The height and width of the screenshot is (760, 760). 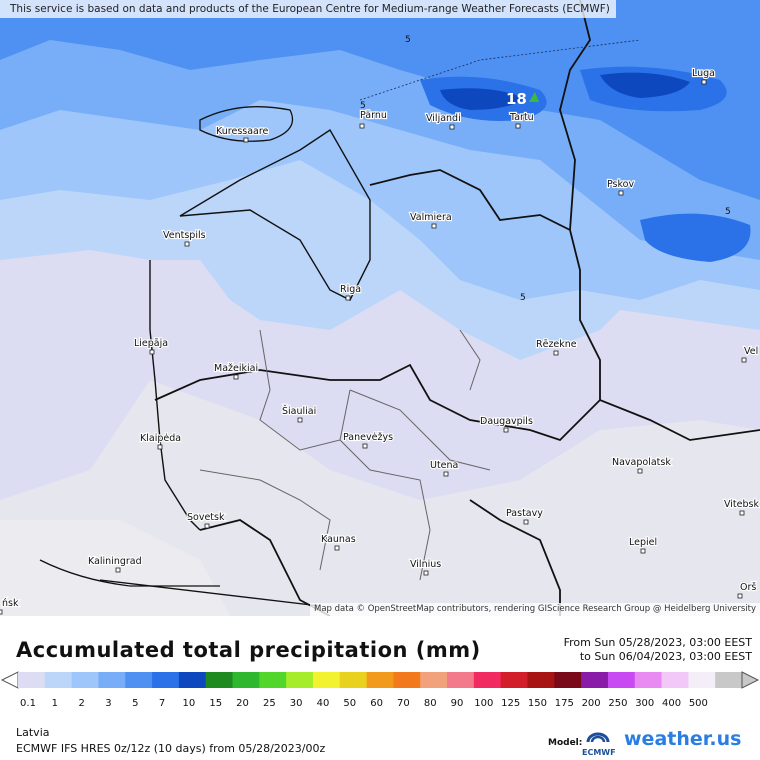 What do you see at coordinates (665, 656) in the screenshot?
I see `period-to: to Sun 06/04/2023, 03:00 EEST` at bounding box center [665, 656].